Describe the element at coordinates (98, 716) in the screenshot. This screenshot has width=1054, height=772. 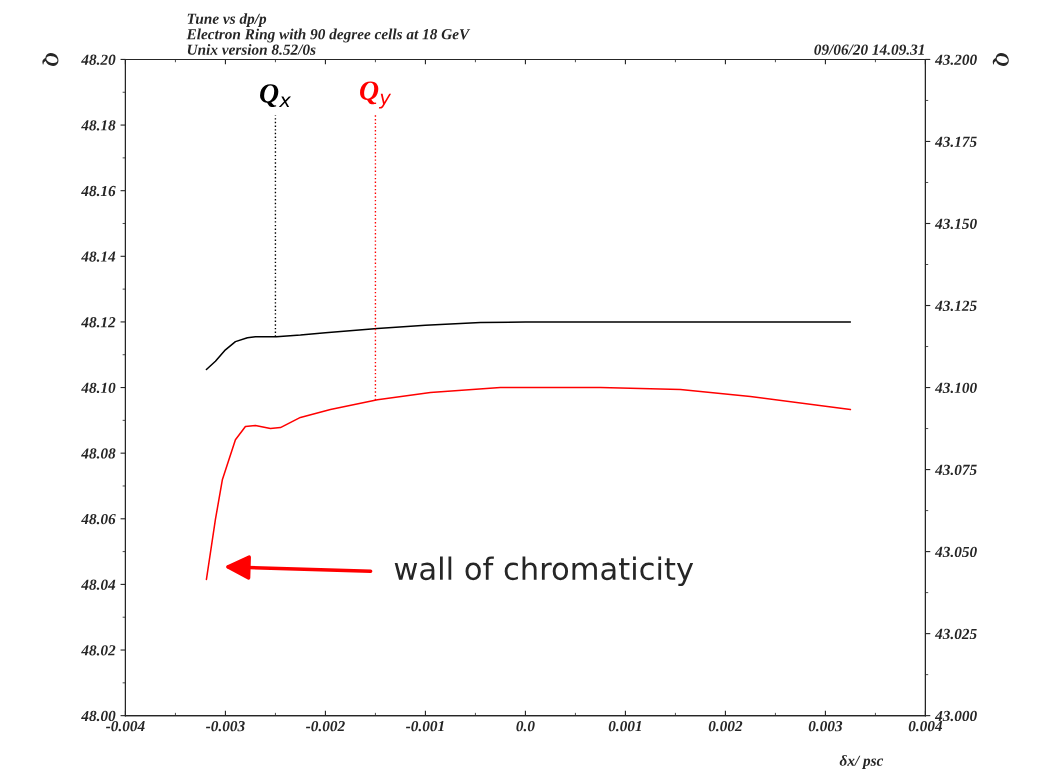
I see `y-tick-label: 48.00` at that location.